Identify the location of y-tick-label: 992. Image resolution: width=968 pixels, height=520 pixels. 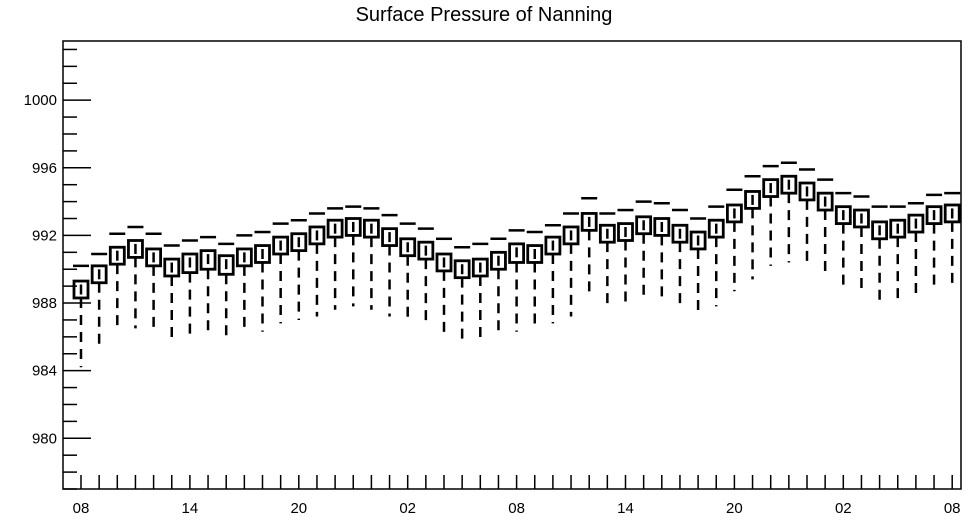
(44, 235).